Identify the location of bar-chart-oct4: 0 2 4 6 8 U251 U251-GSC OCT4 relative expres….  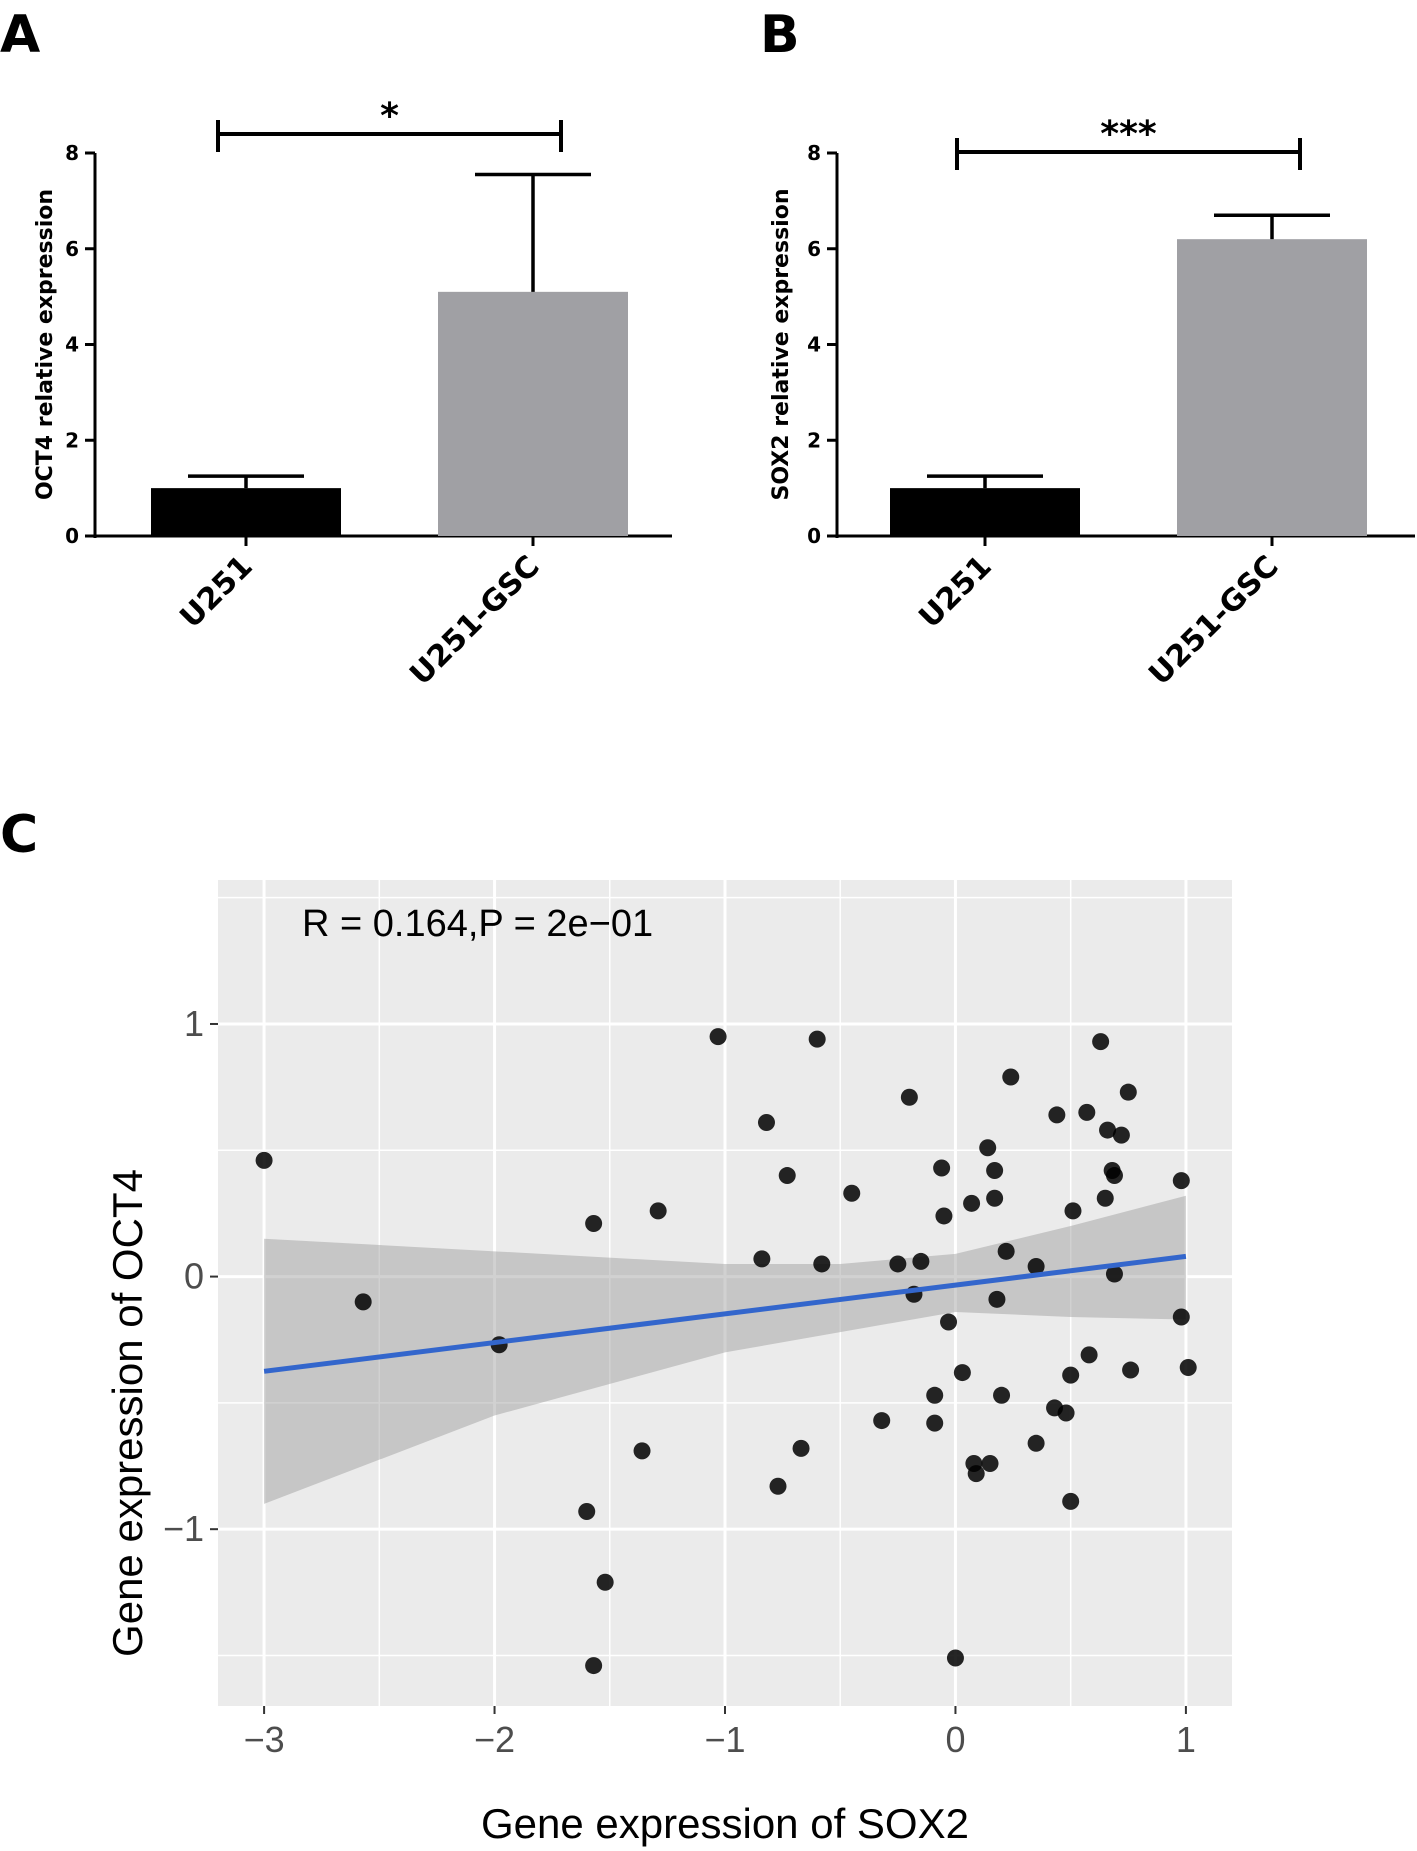
(352, 394).